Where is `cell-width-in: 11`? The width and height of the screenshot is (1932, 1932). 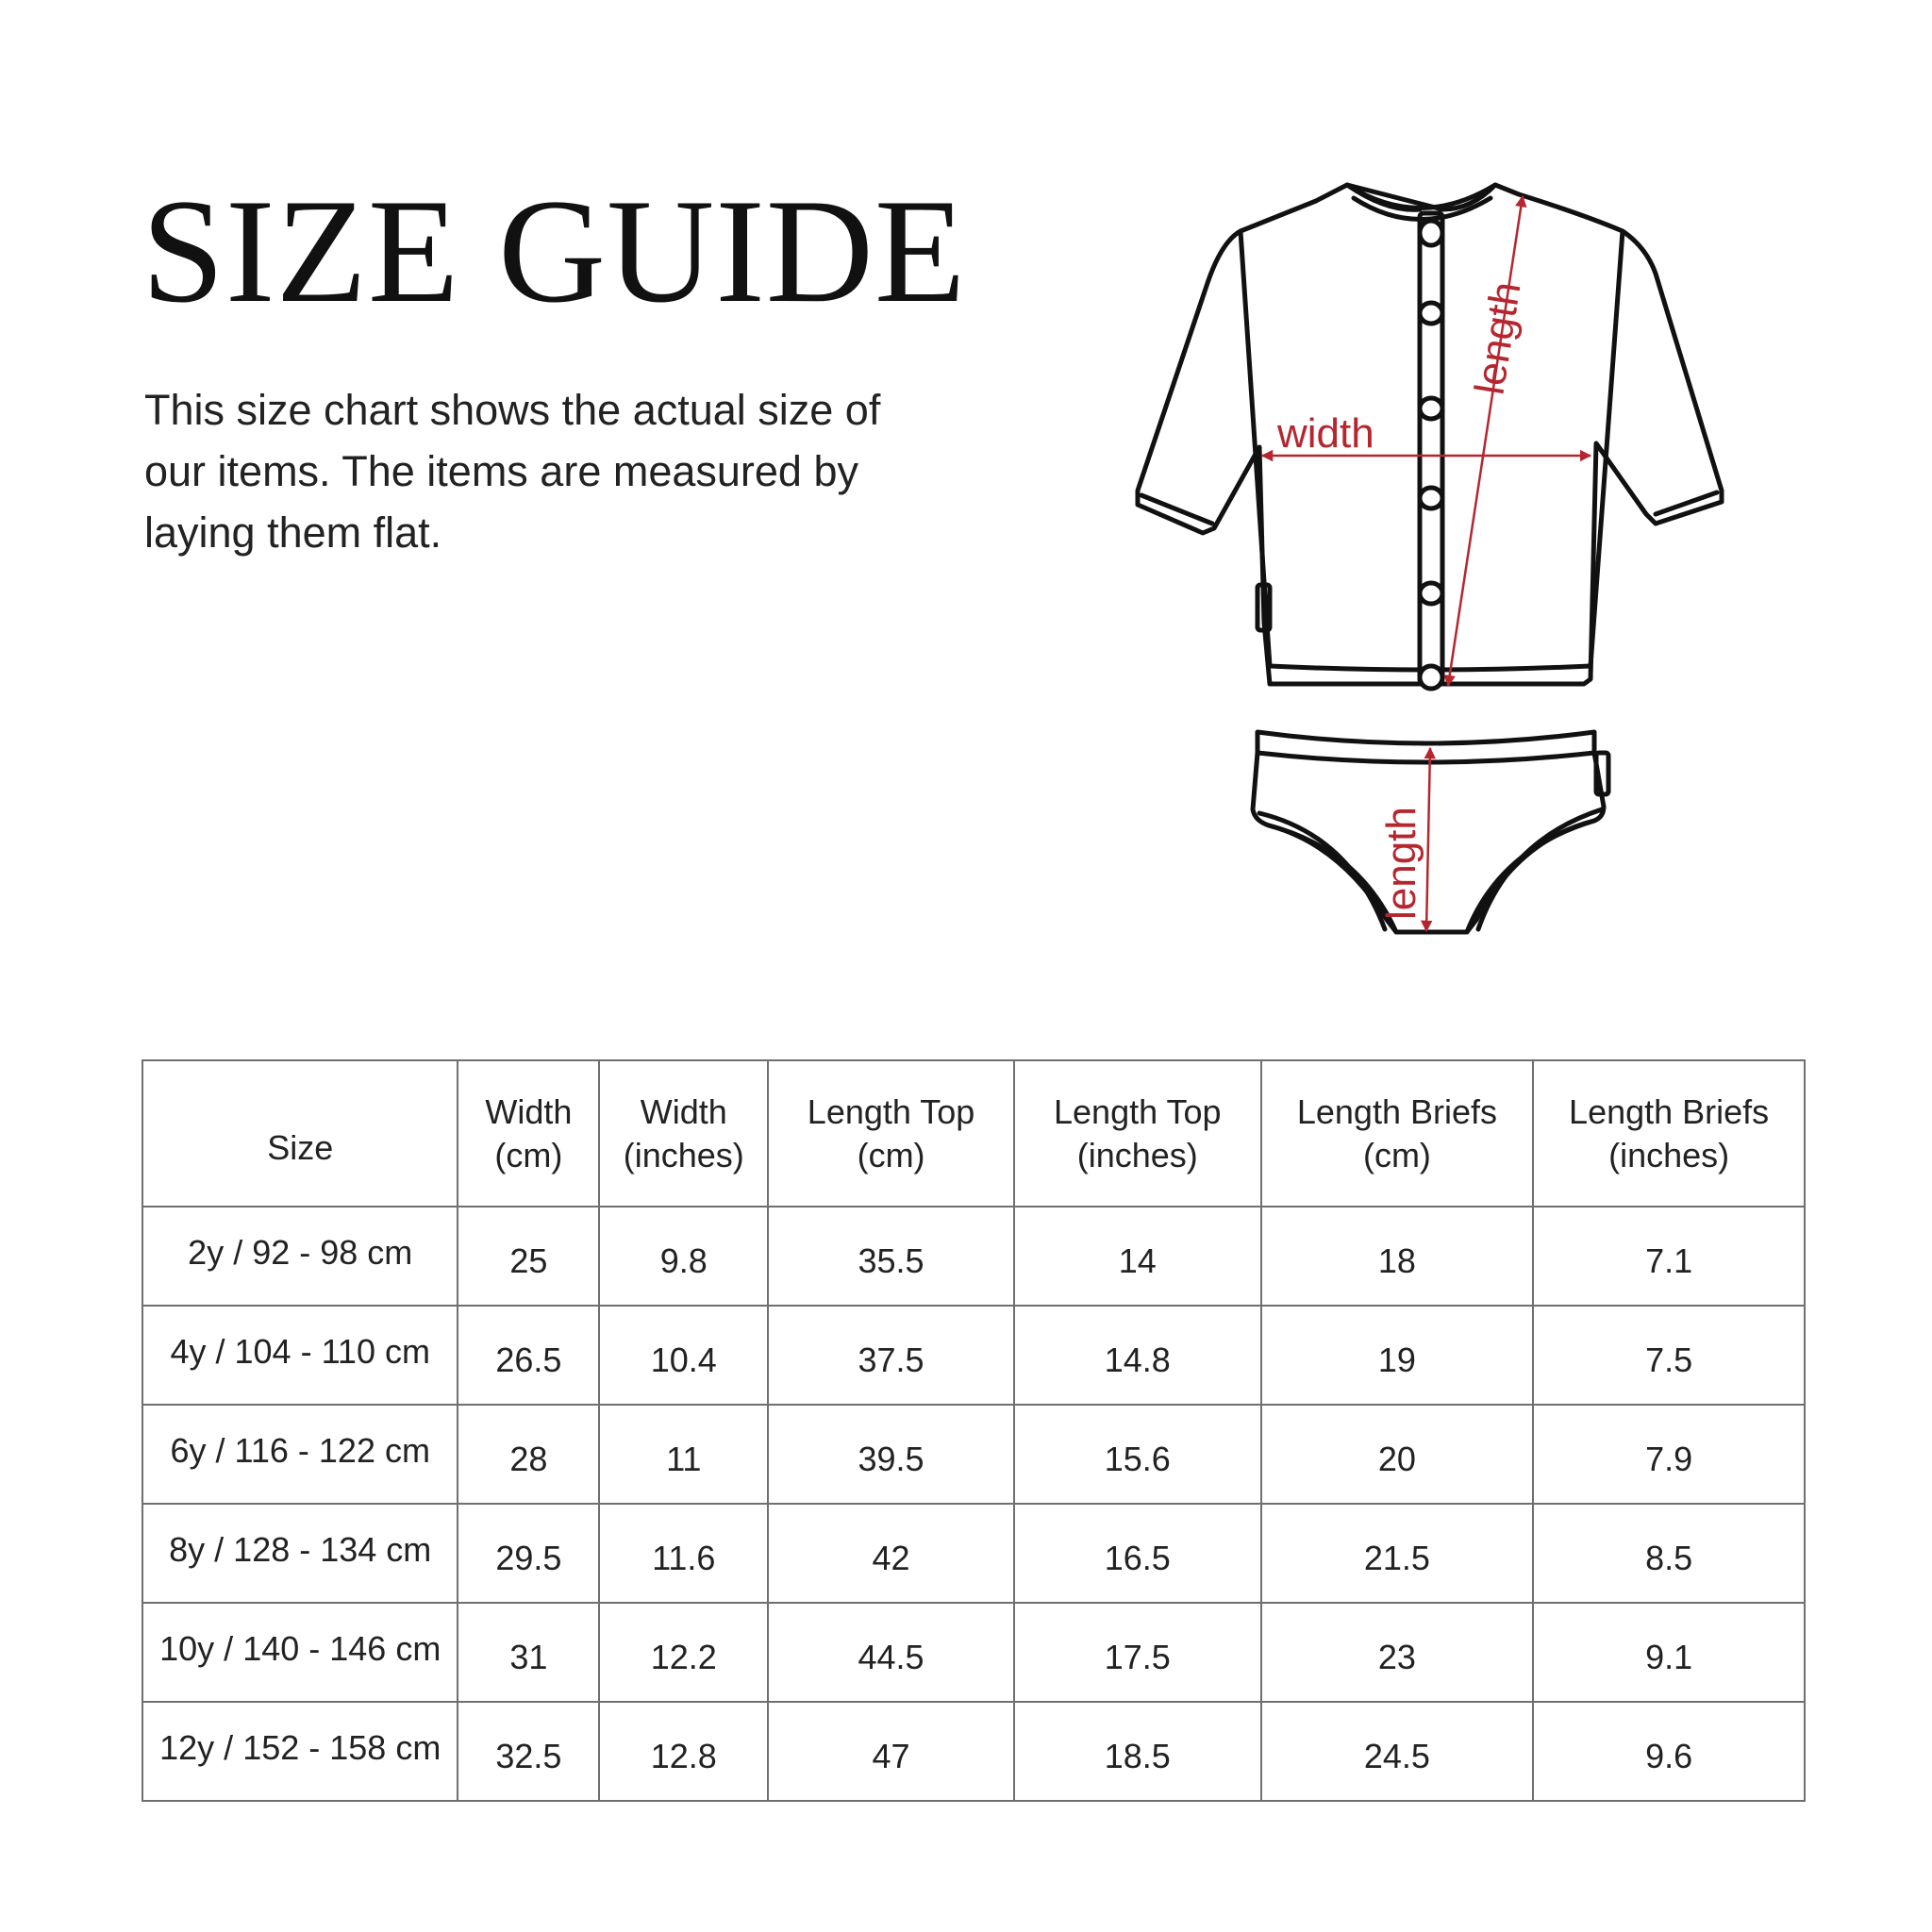 cell-width-in: 11 is located at coordinates (684, 1454).